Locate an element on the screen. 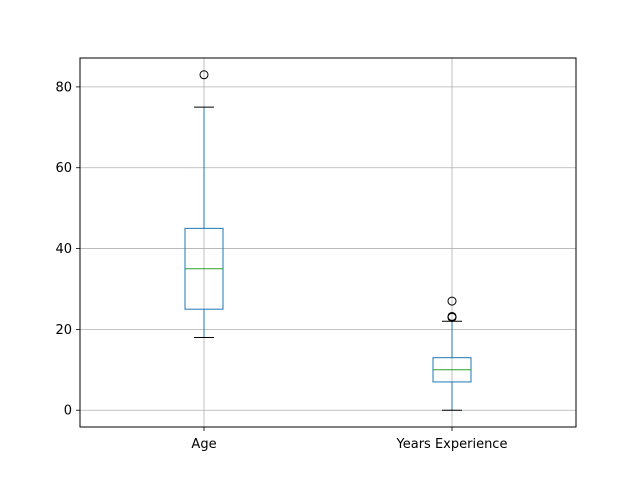 The image size is (640, 485). y-tick-label: 20 is located at coordinates (63, 330).